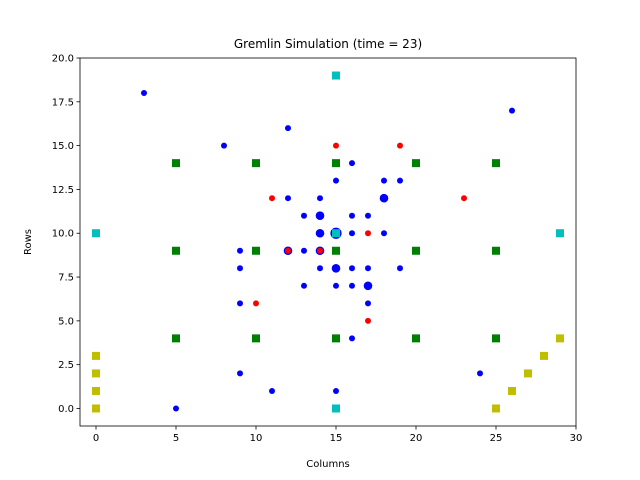 The image size is (640, 480). I want to click on x-tick-label: 15, so click(336, 438).